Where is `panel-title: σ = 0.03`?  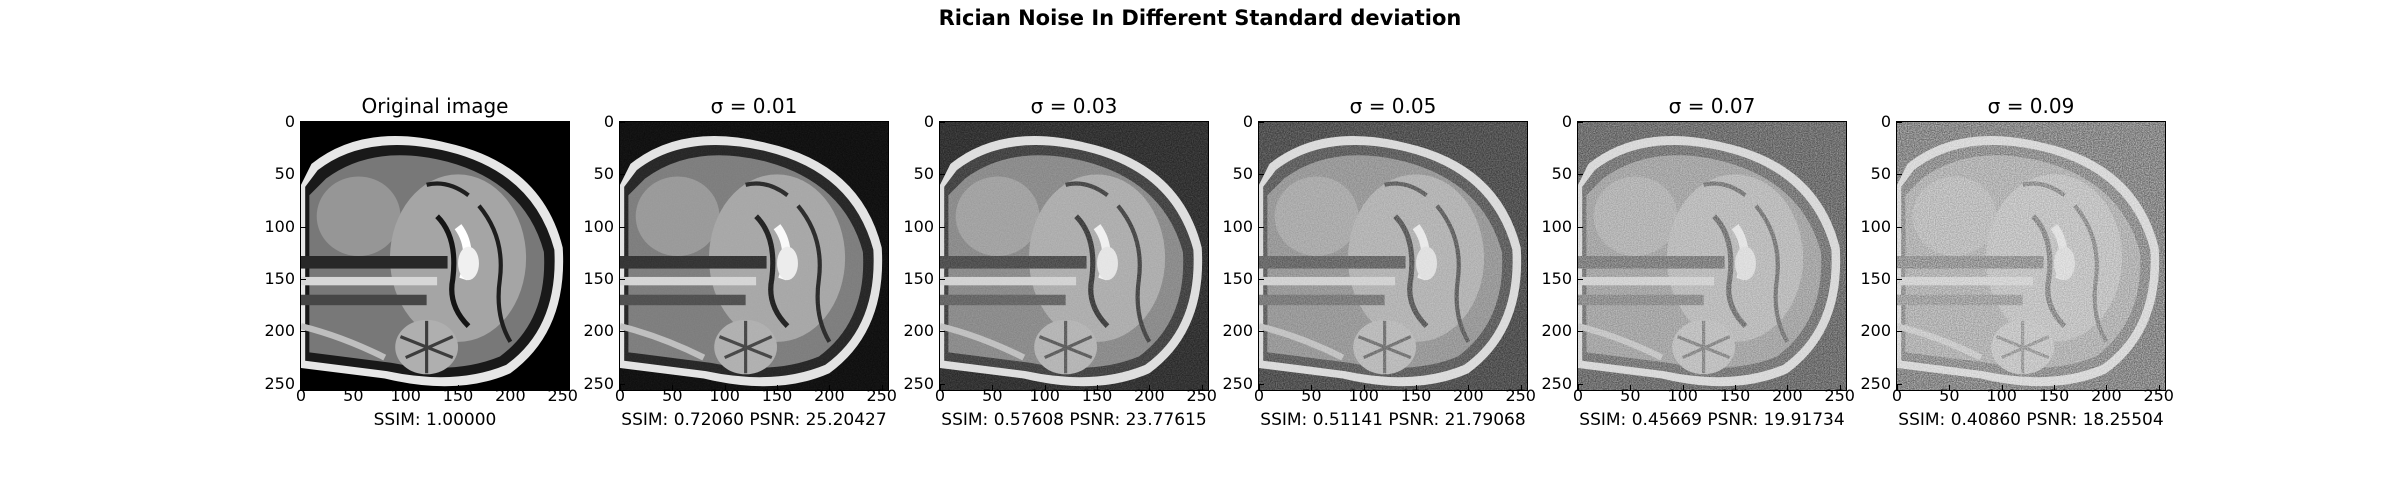 panel-title: σ = 0.03 is located at coordinates (1074, 106).